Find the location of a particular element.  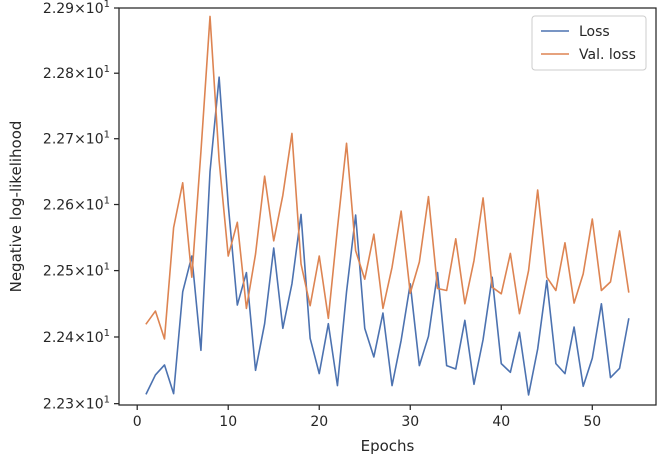

y-tick-label: 2.25×10¹ is located at coordinates (76, 271).